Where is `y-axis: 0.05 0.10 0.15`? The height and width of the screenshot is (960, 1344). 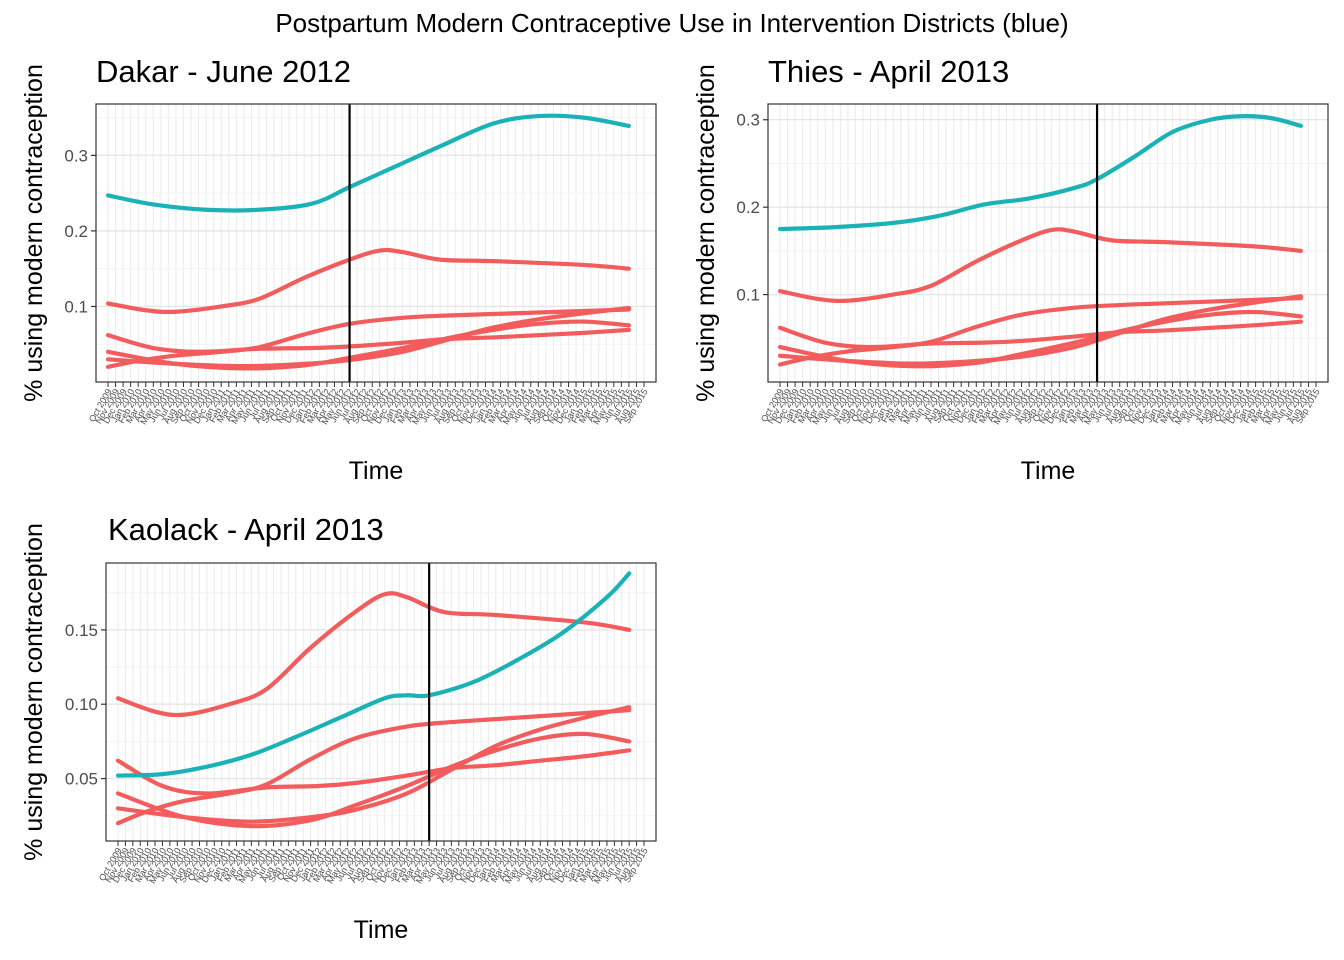
y-axis: 0.05 0.10 0.15 is located at coordinates (85, 705).